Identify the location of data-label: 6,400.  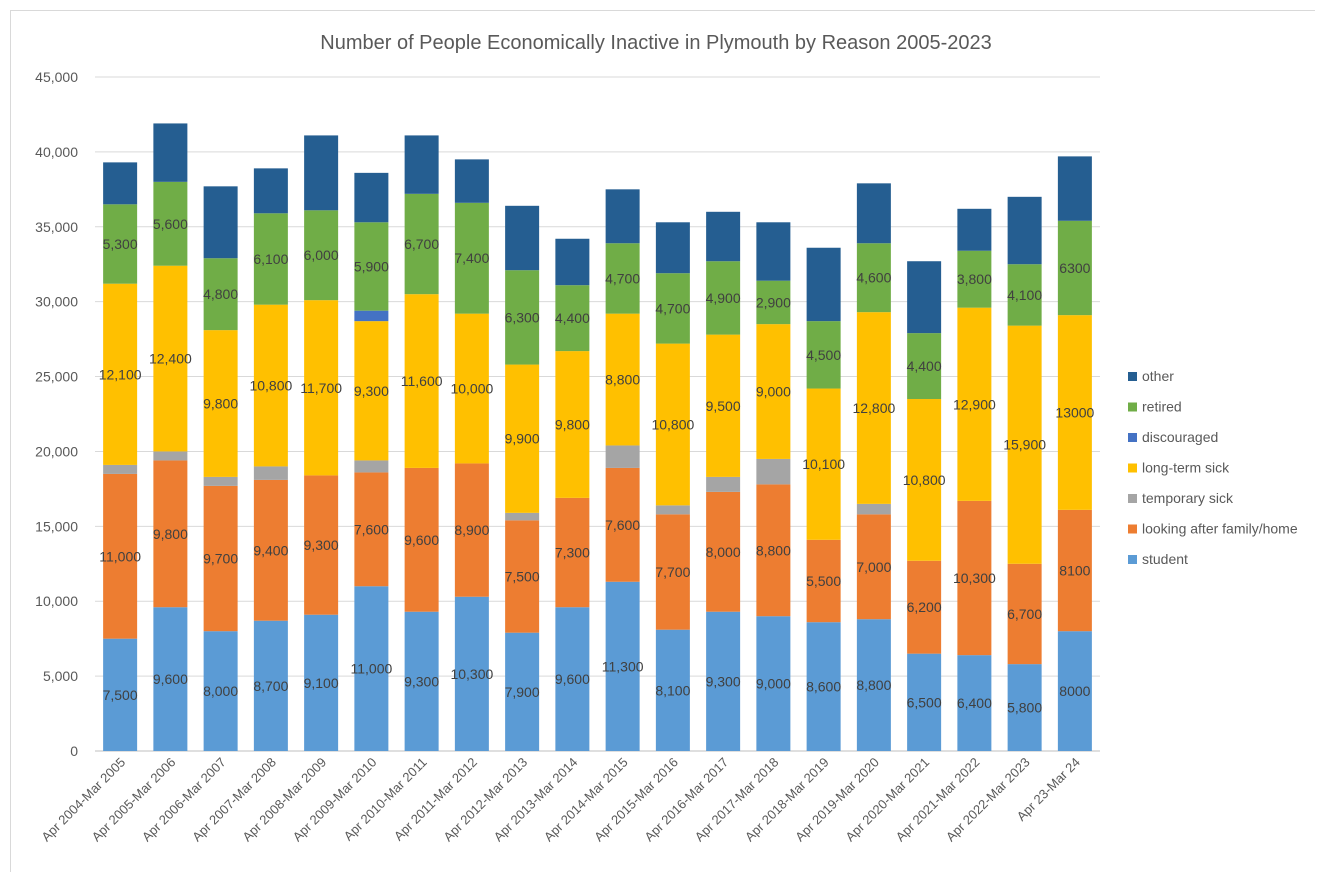
(974, 703).